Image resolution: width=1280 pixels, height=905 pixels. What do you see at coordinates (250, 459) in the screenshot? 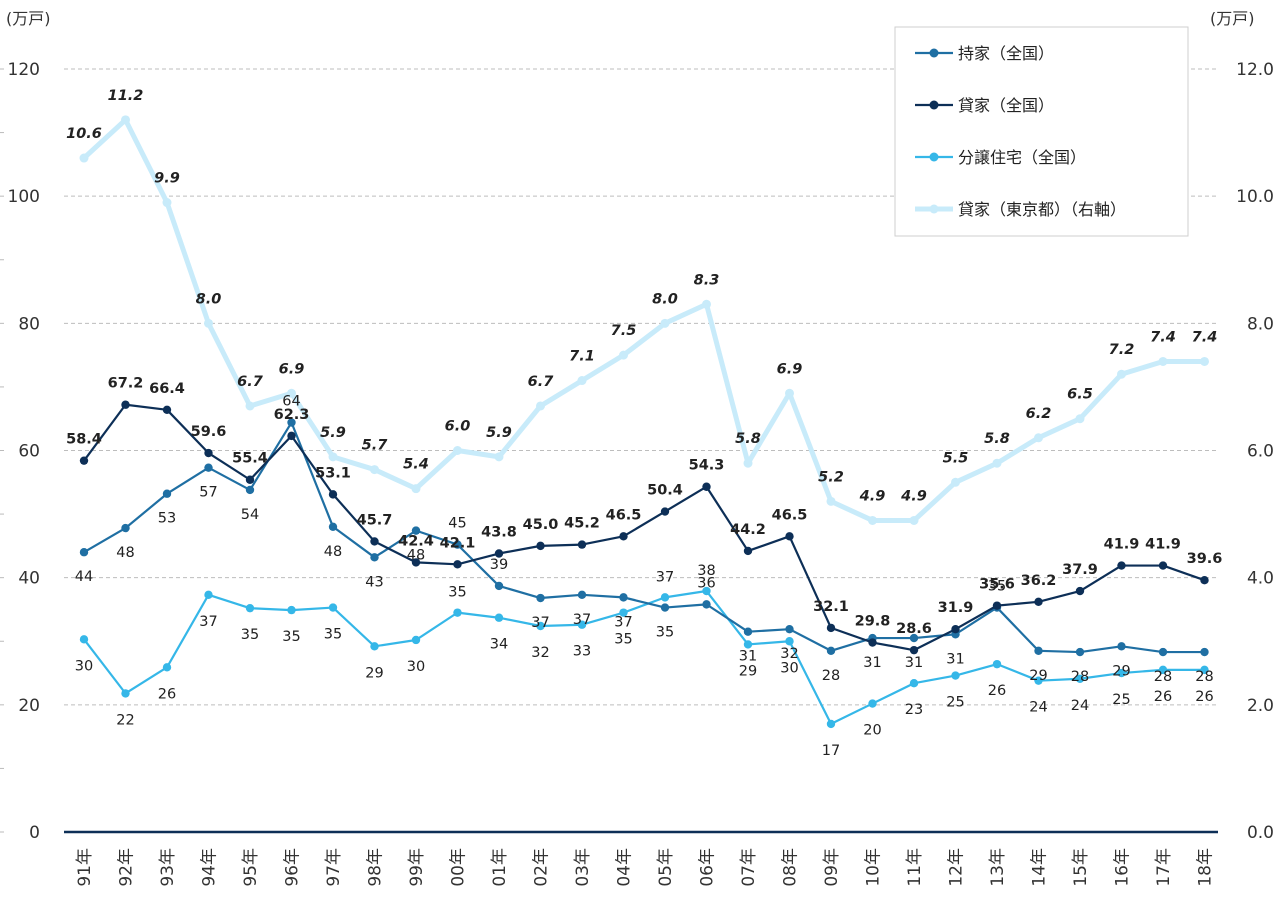
I see `data-label-rental: 55.4` at bounding box center [250, 459].